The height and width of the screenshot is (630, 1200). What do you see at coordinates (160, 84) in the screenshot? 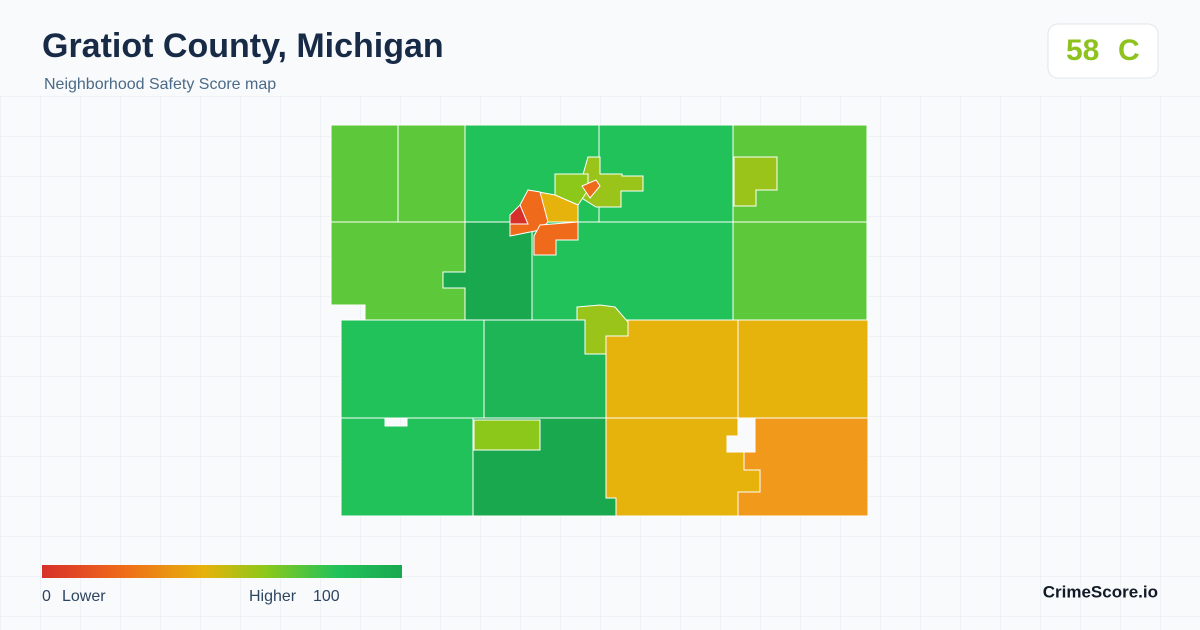
I see `subtitle: Neighborhood Safety Score map` at bounding box center [160, 84].